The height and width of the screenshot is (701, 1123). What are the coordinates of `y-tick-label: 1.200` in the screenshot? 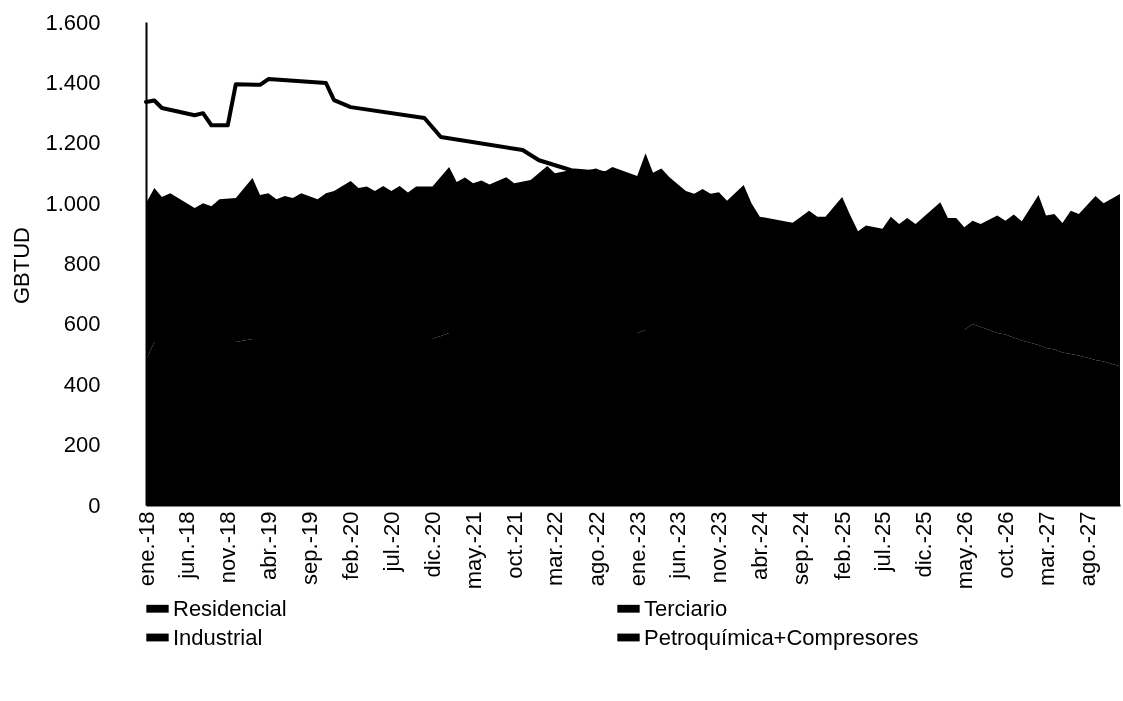 It's located at (73, 143).